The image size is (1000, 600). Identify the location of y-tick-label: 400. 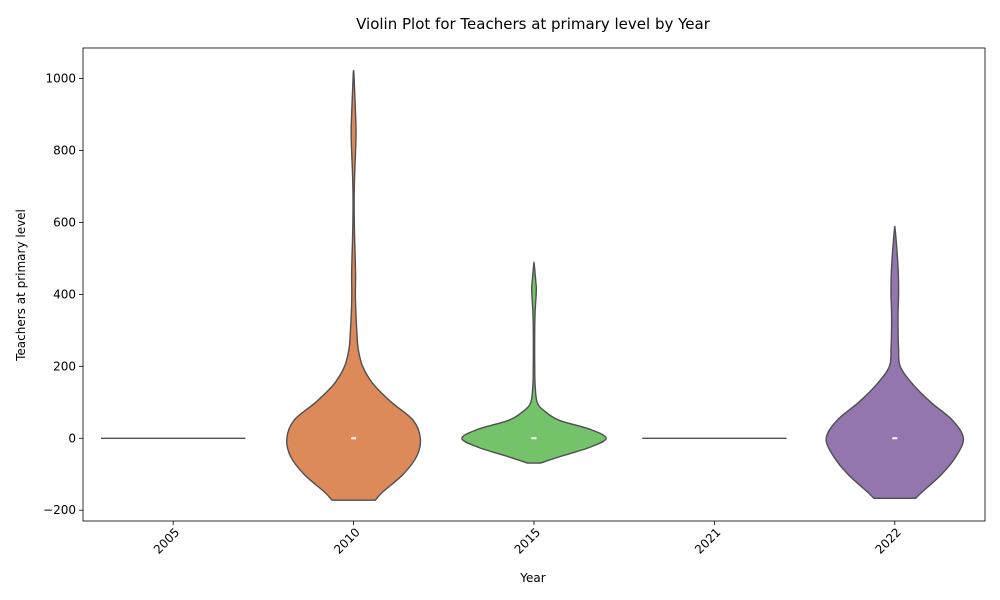
(64, 294).